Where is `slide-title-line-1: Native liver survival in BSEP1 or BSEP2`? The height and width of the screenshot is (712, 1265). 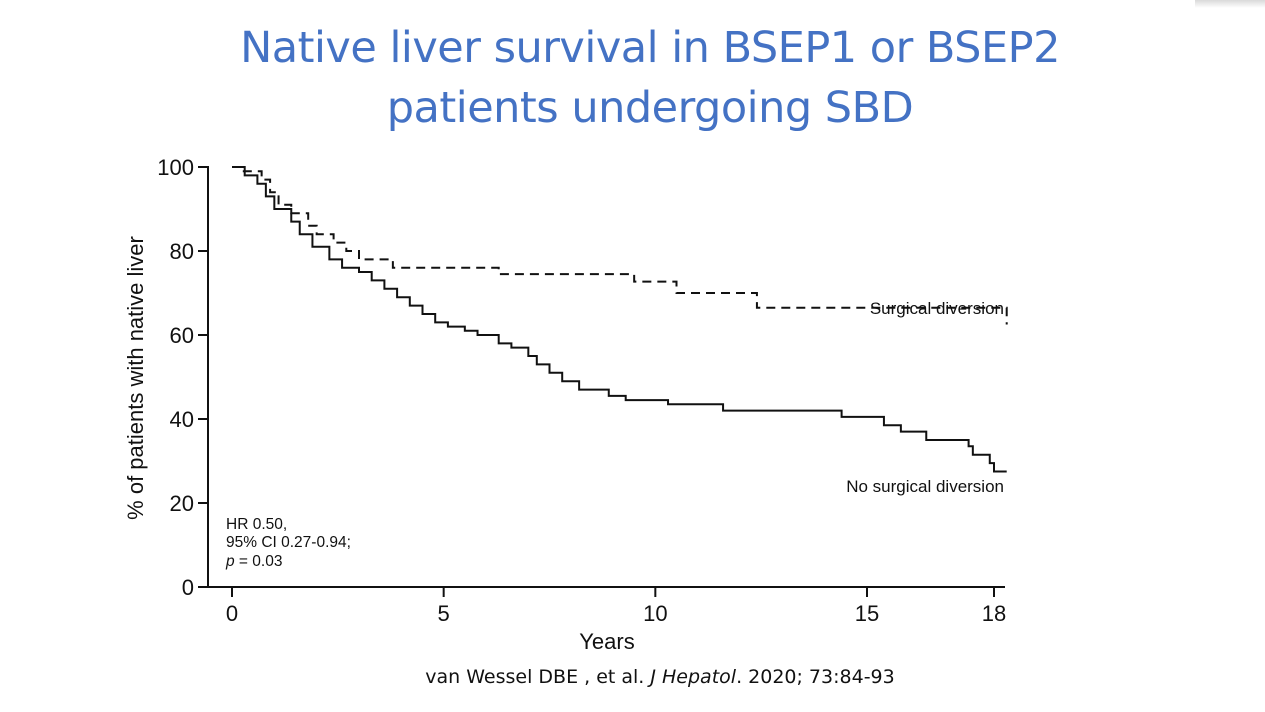
slide-title-line-1: Native liver survival in BSEP1 or BSEP2 is located at coordinates (650, 48).